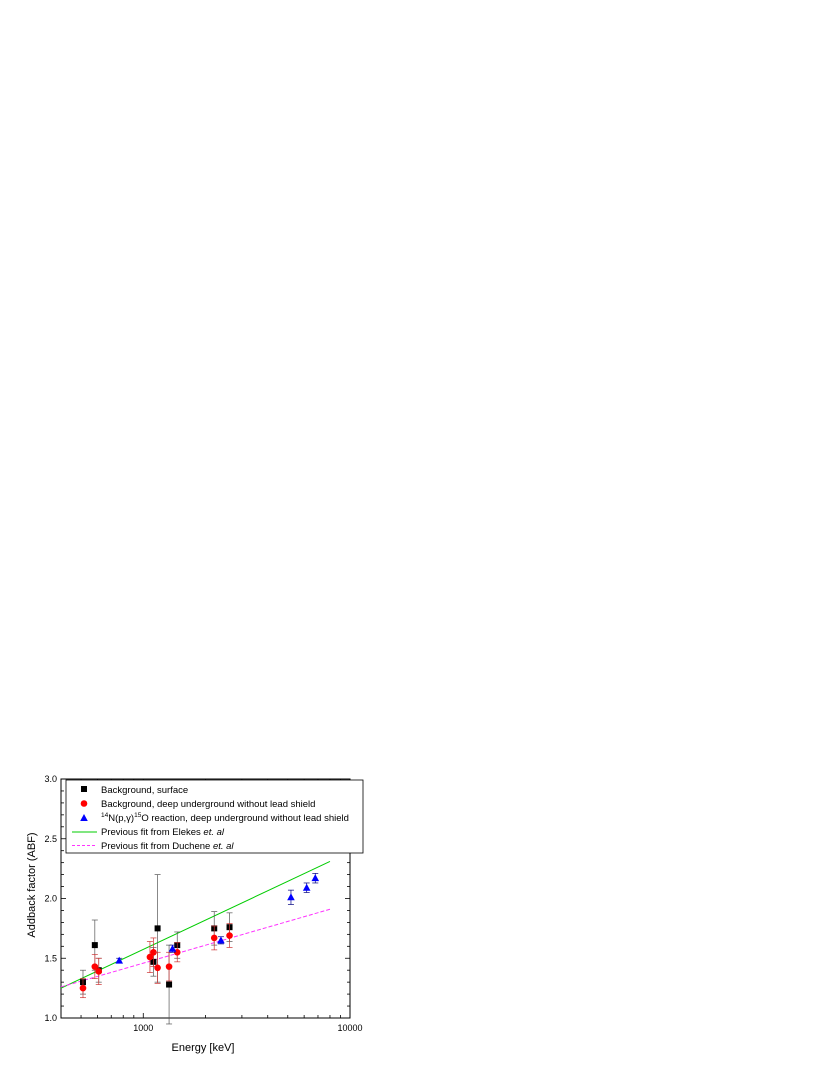  Describe the element at coordinates (203, 1048) in the screenshot. I see `x-axis-title: Energy [keV]` at that location.